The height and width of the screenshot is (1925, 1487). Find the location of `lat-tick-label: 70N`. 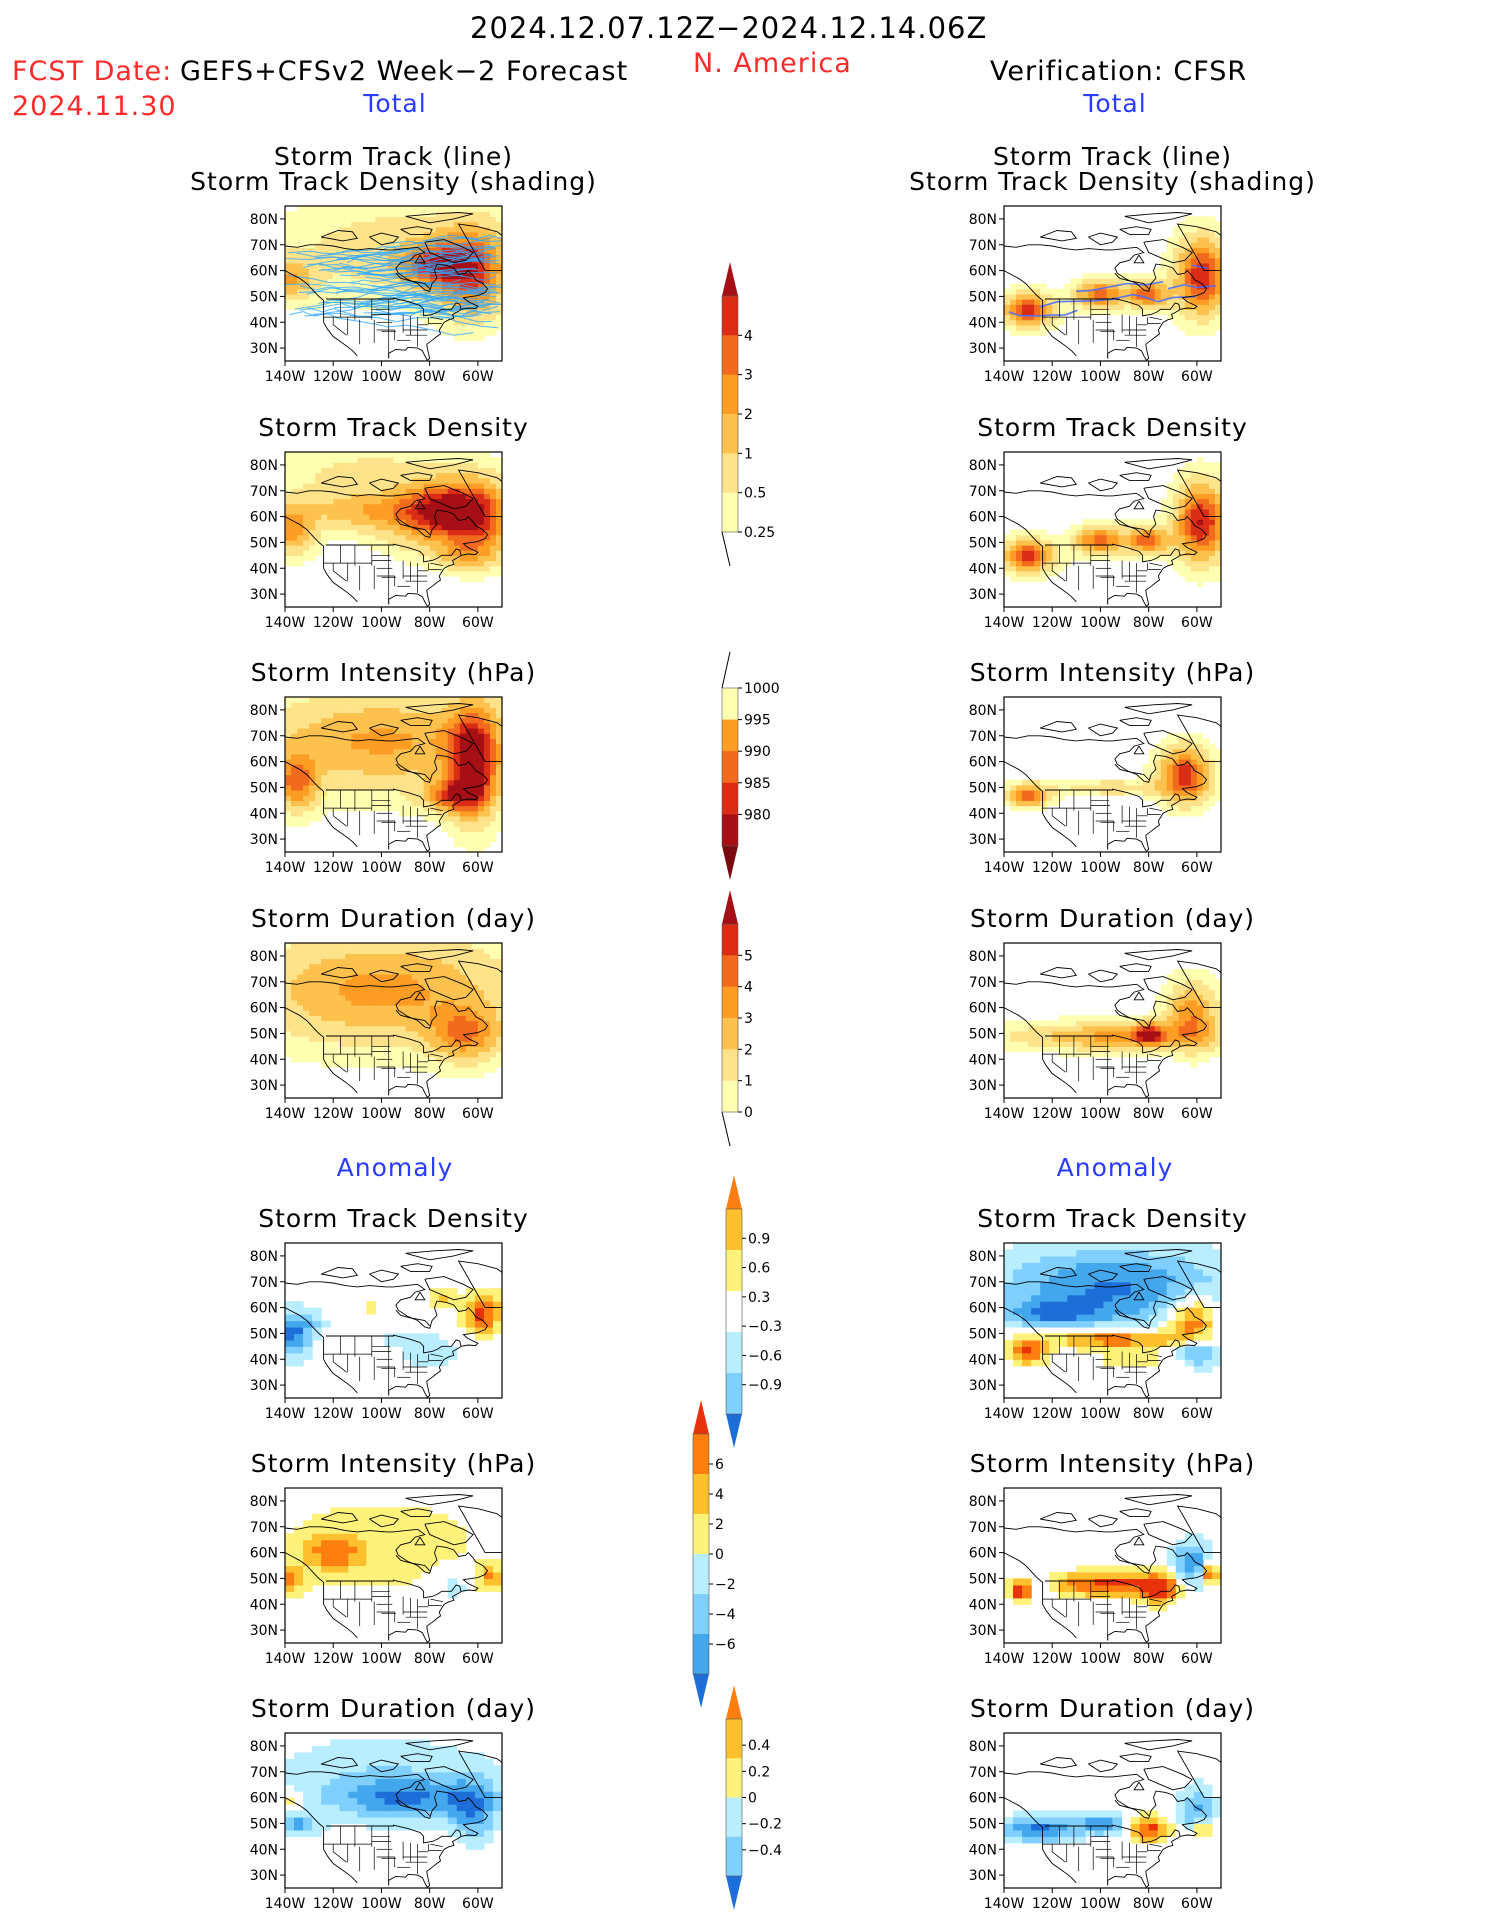

lat-tick-label: 70N is located at coordinates (264, 246).